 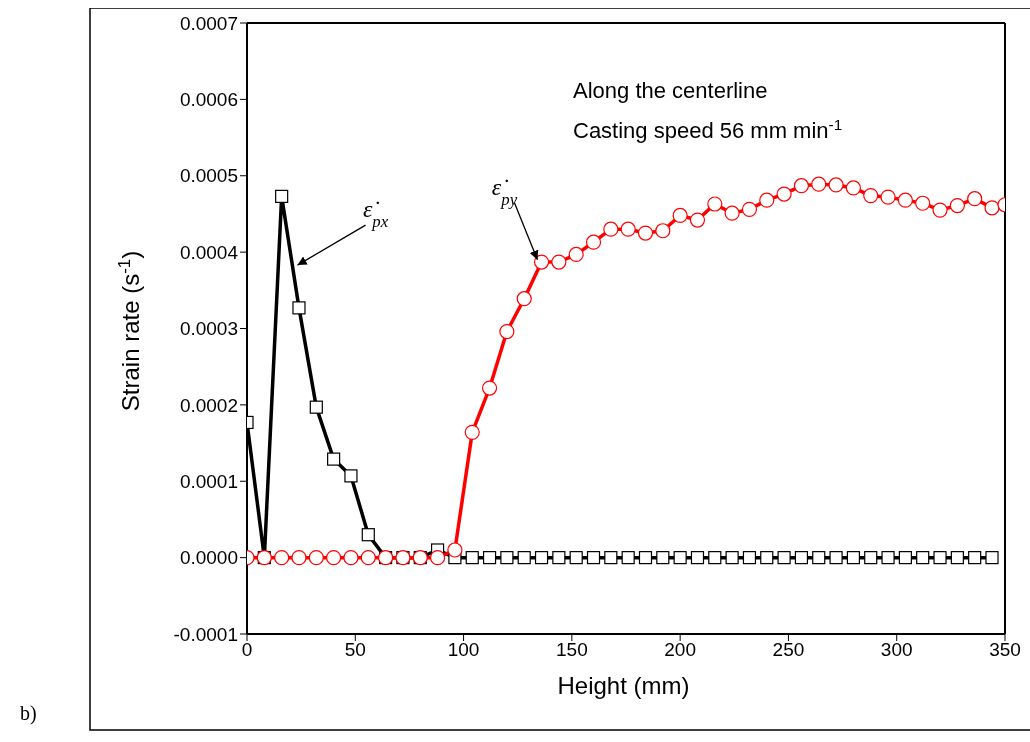 What do you see at coordinates (355, 650) in the screenshot?
I see `x-tick-label: 50` at bounding box center [355, 650].